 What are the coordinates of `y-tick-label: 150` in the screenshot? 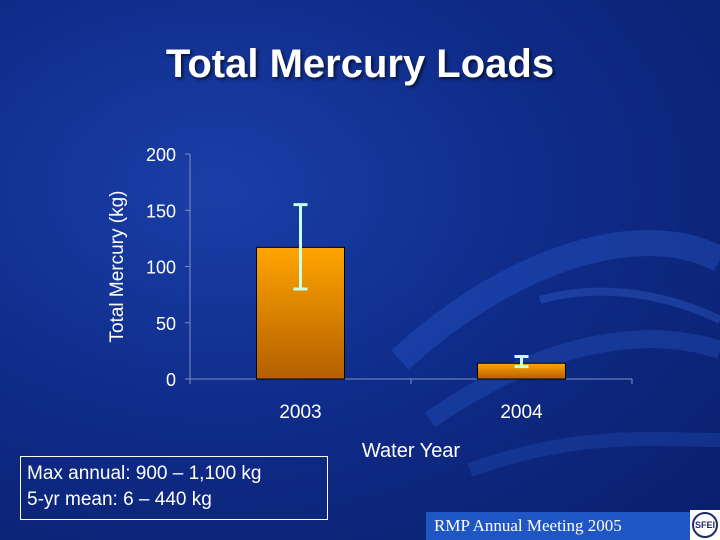 It's located at (161, 211).